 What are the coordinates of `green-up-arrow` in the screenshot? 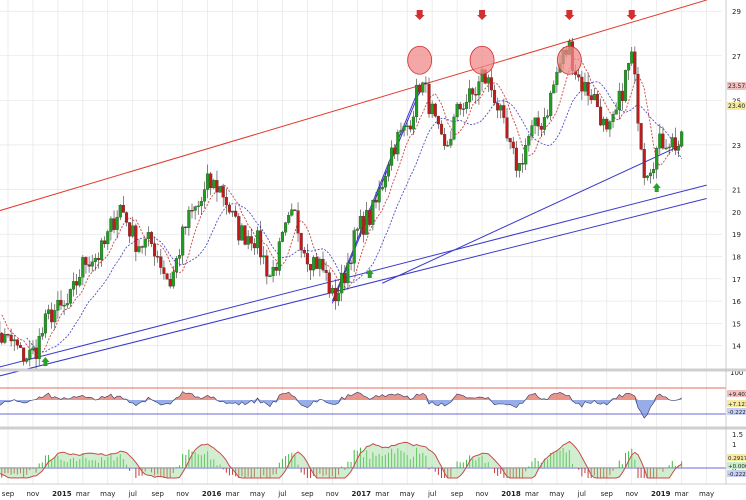 It's located at (45, 361).